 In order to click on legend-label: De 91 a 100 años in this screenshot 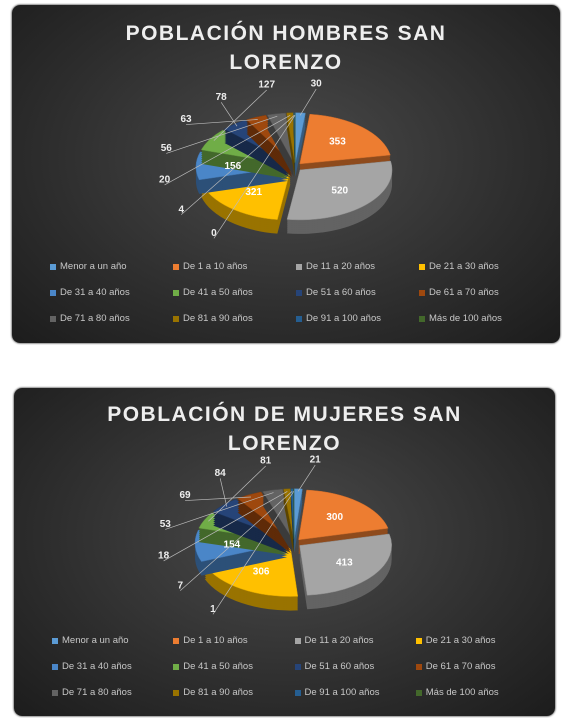, I will do `click(342, 692)`.